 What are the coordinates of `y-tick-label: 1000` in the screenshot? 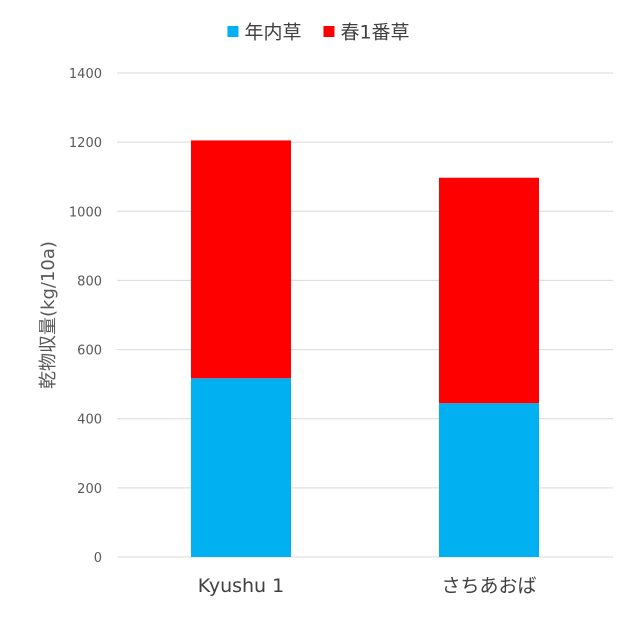 It's located at (85, 212).